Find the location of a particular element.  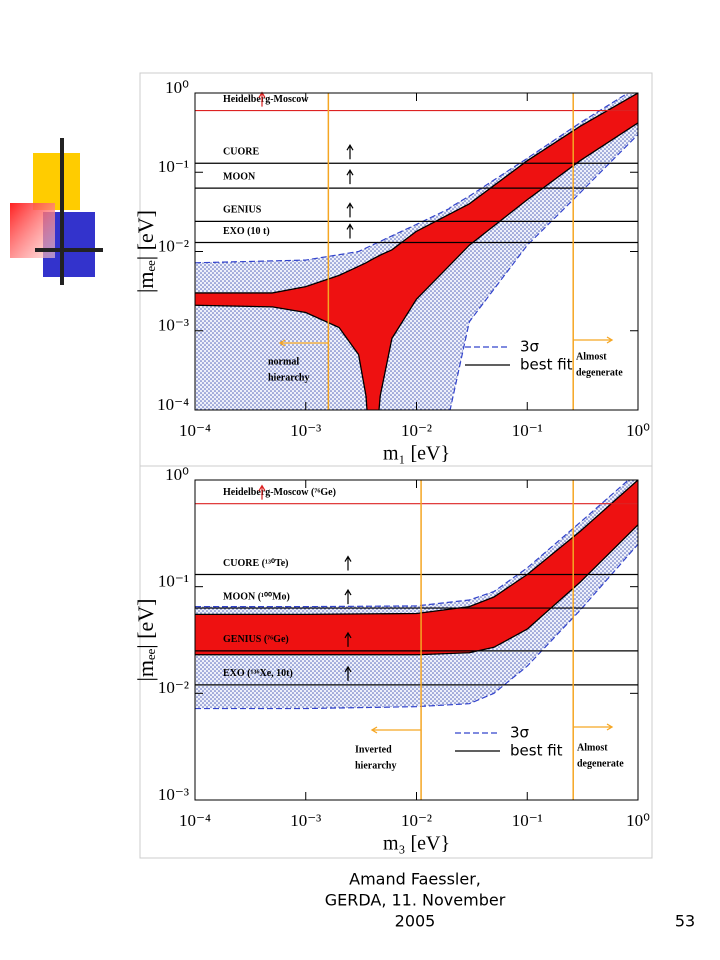

x-axis-label: m₁ [eV} is located at coordinates (416, 454).